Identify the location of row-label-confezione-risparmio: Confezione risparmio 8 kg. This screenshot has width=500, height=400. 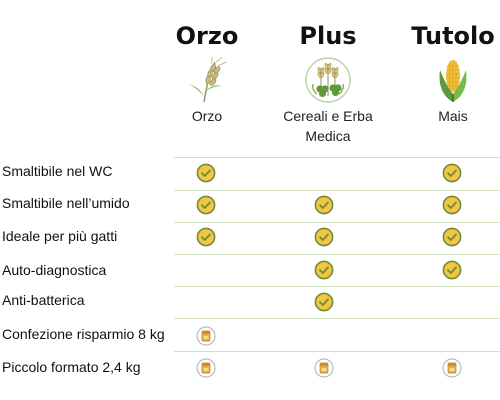
(83, 334).